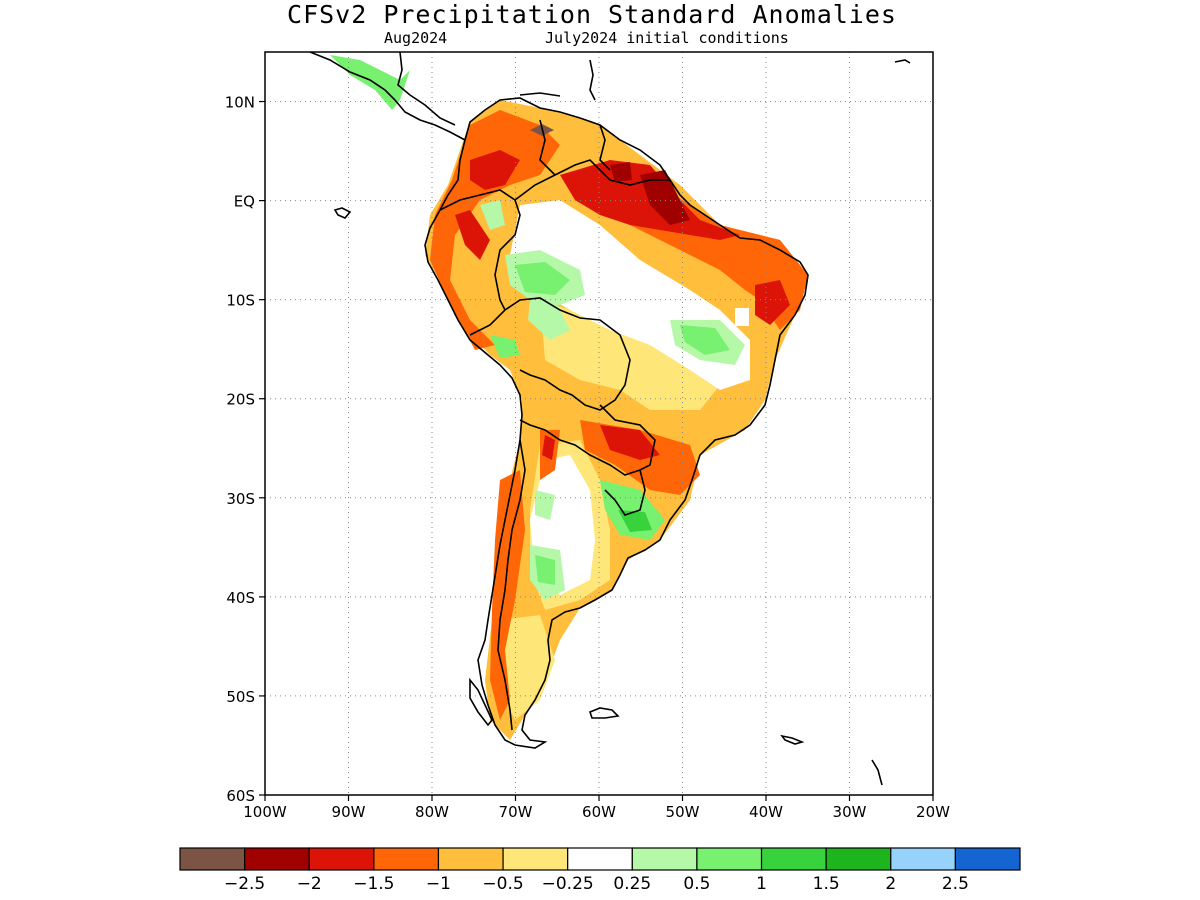 The width and height of the screenshot is (1200, 900). I want to click on sandwich-islands, so click(877, 772).